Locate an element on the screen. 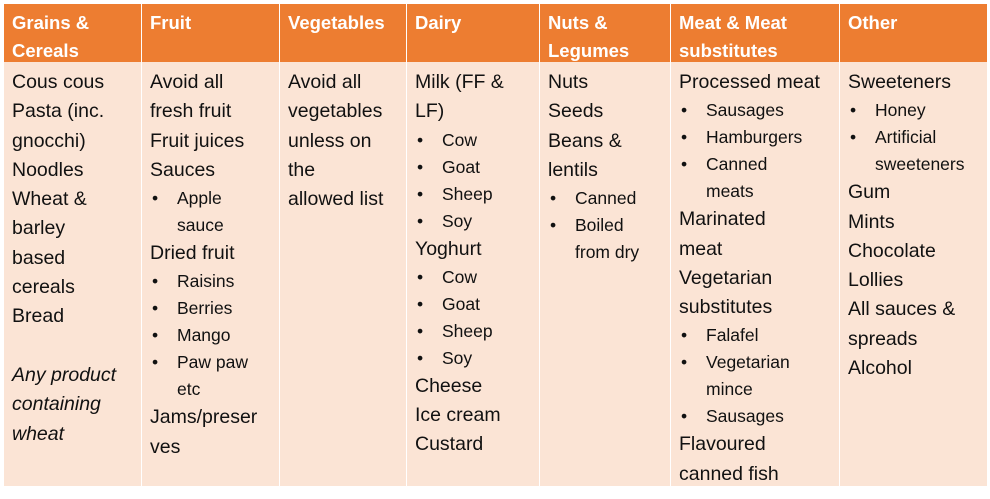  list-item: Cheese is located at coordinates (449, 385).